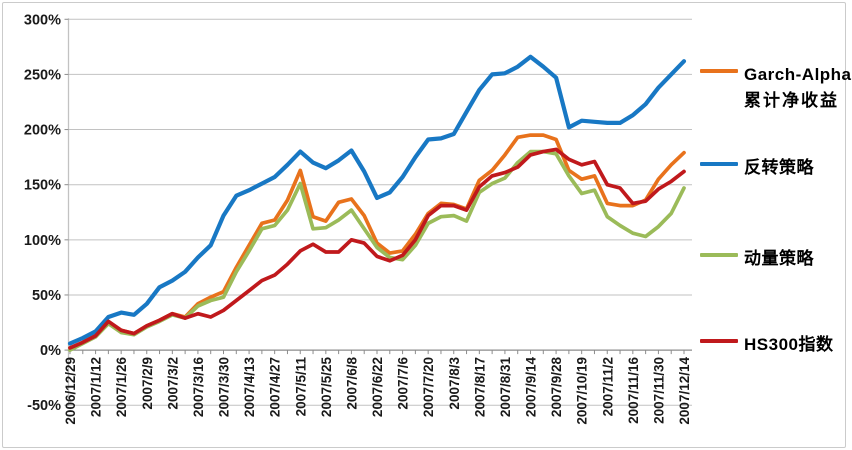  Describe the element at coordinates (633, 390) in the screenshot. I see `x-tick-label: 2007/11/16` at that location.